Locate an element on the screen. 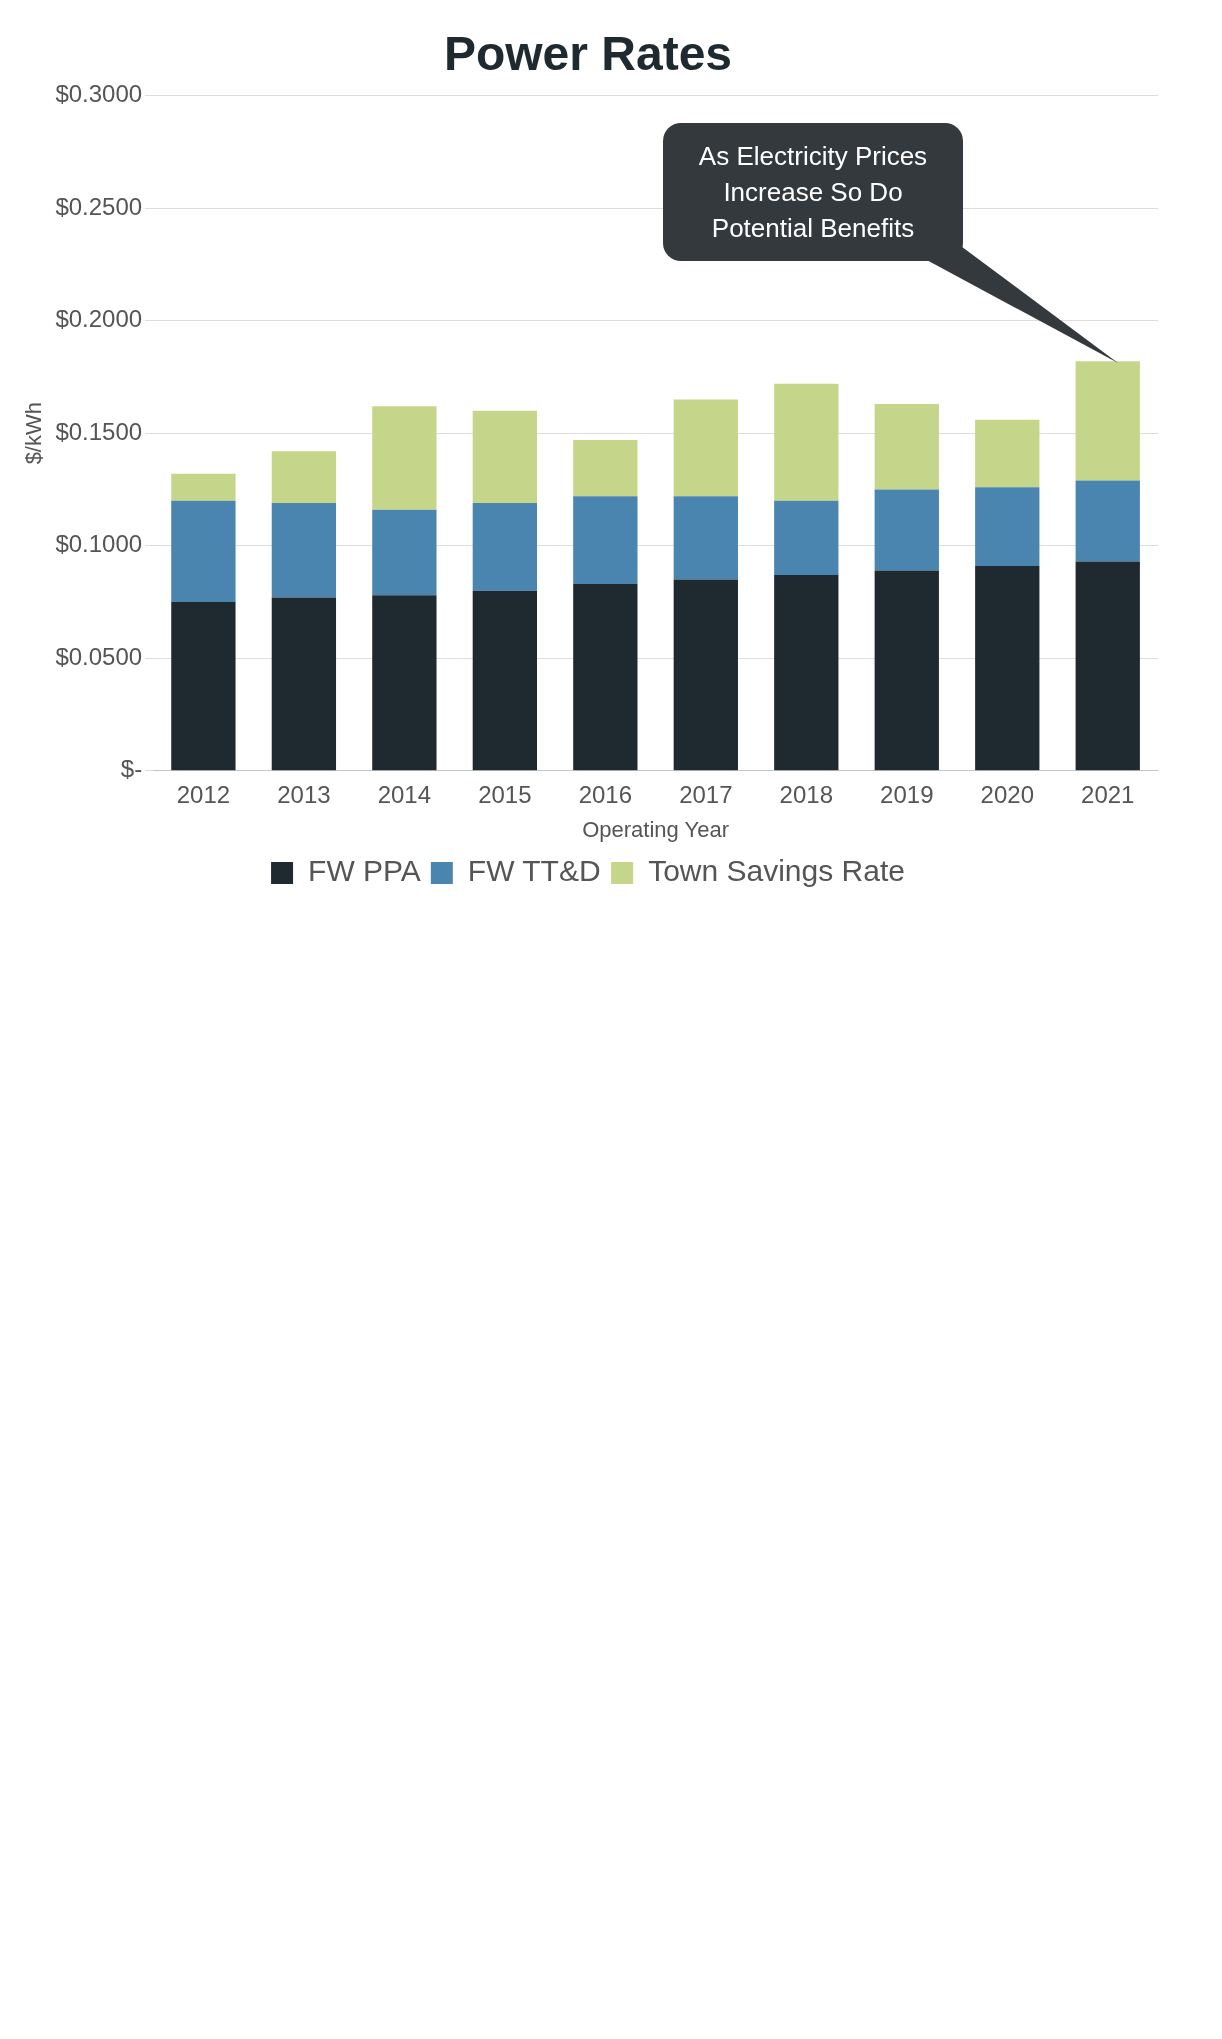 This screenshot has width=1222, height=2039. legend-label: FW TT&D is located at coordinates (534, 871).